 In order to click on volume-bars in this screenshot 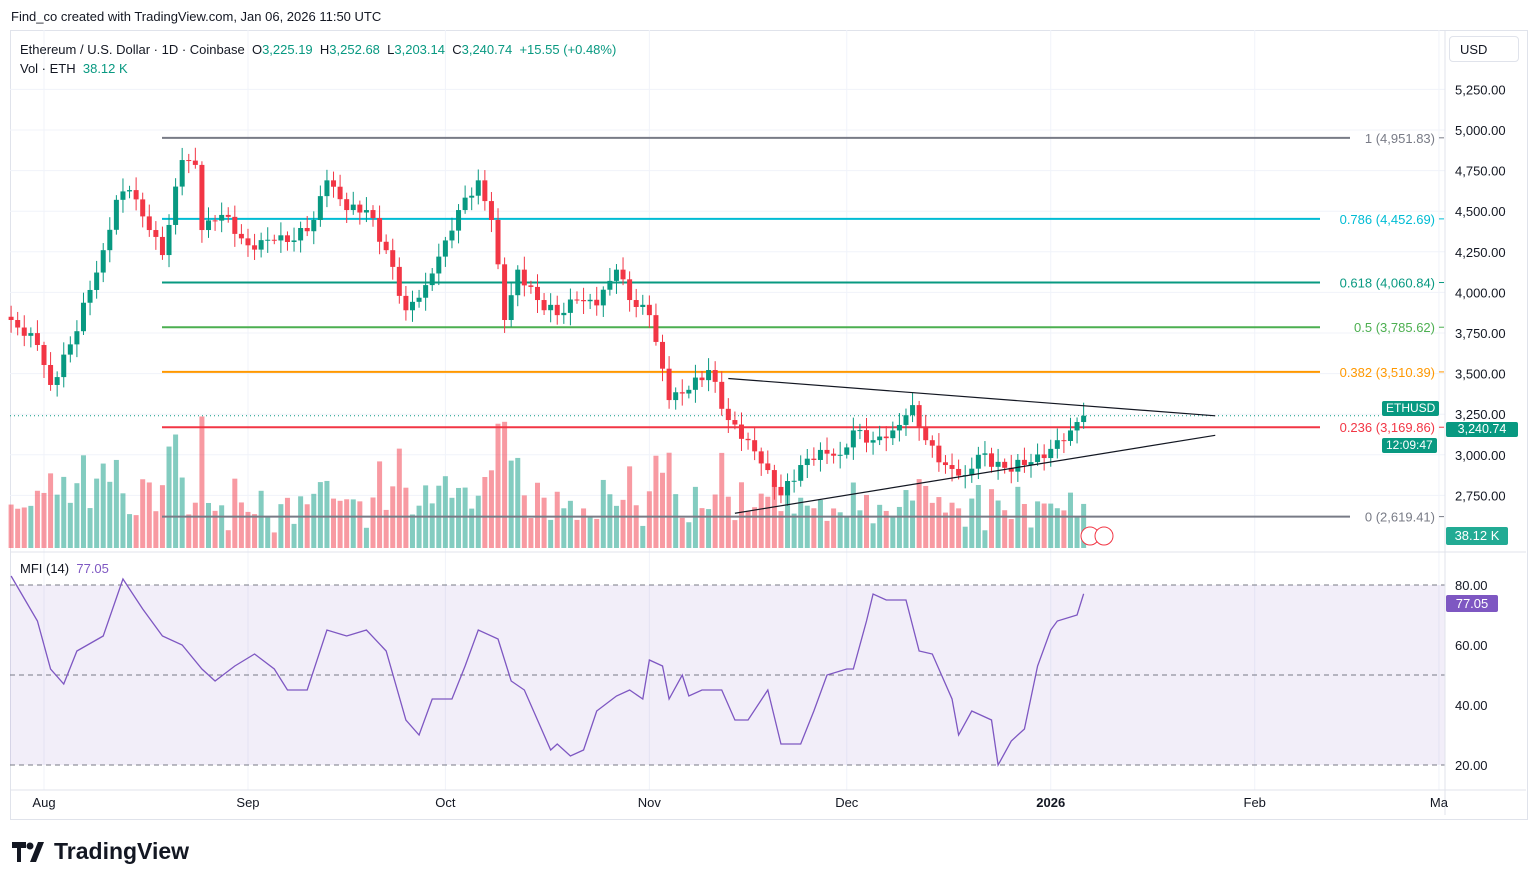, I will do `click(547, 482)`.